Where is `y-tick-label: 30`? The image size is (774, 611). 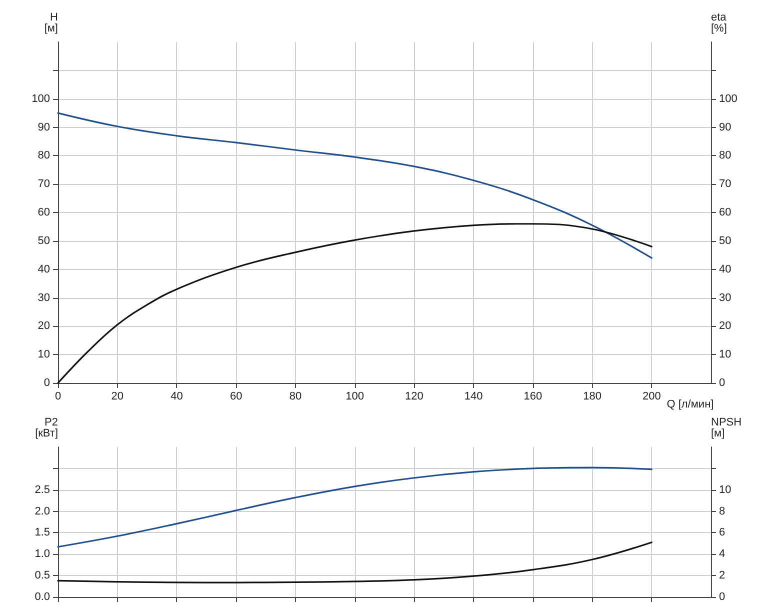
y-tick-label: 30 is located at coordinates (44, 298).